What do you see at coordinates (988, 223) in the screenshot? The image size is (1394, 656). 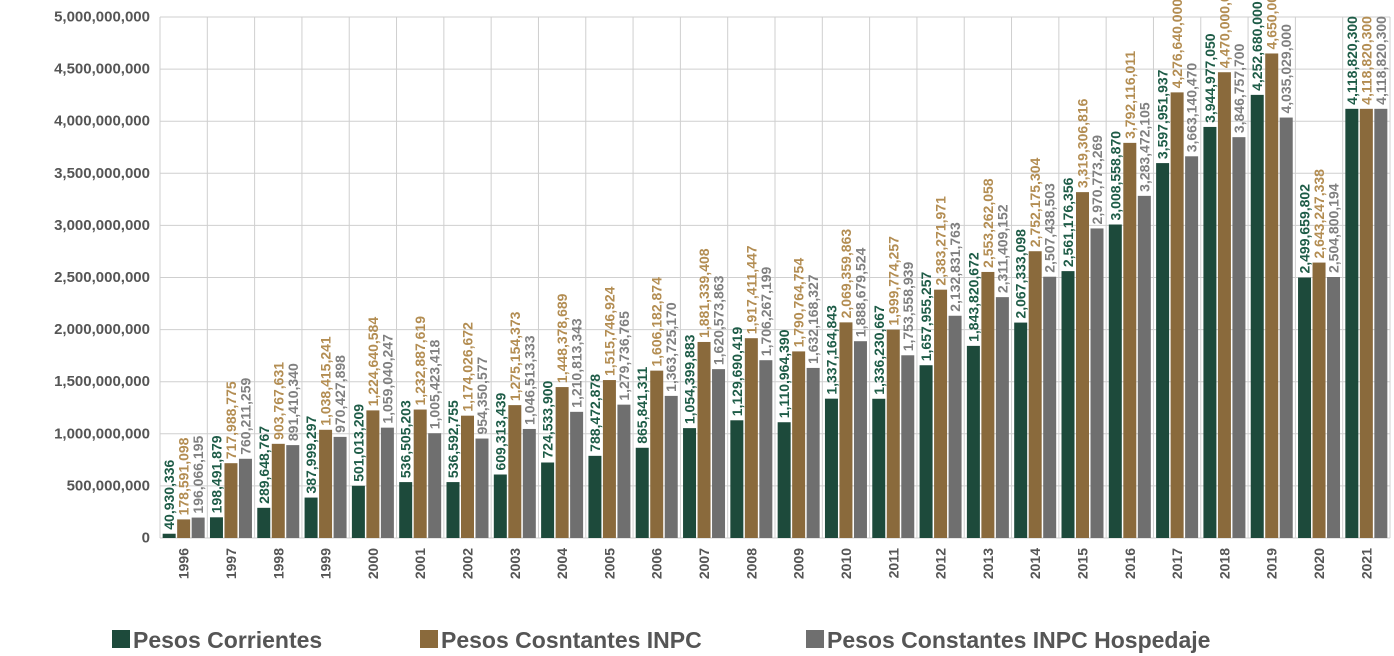 I see `value-label: 2,553,262,058` at bounding box center [988, 223].